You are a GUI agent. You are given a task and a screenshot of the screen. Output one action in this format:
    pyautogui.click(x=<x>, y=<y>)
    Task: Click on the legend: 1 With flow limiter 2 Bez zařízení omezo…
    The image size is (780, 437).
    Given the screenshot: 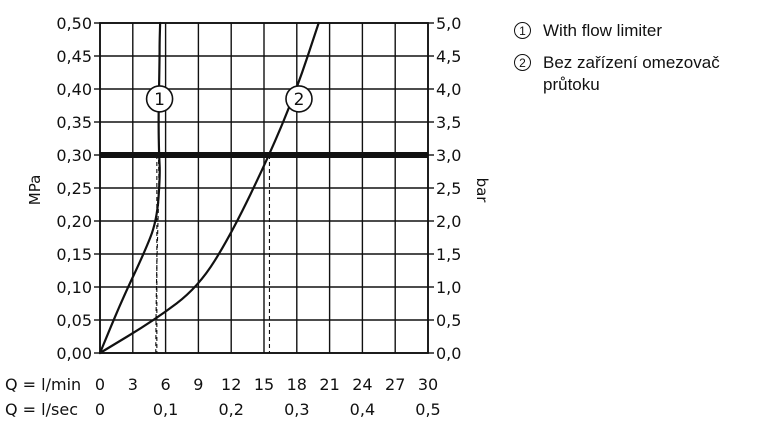 What is the action you would take?
    pyautogui.click(x=646, y=63)
    